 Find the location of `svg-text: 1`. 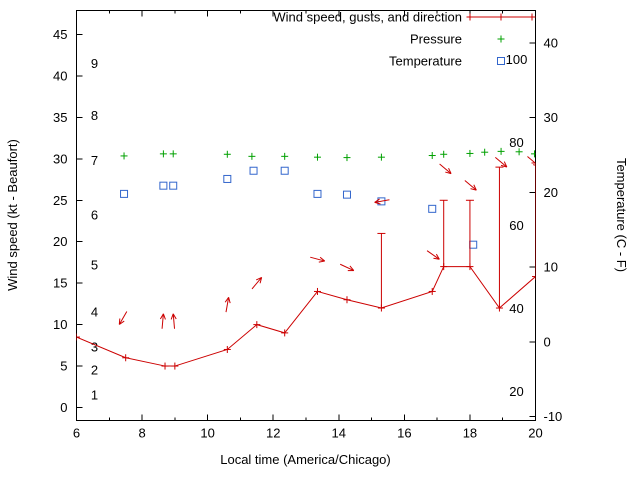

svg-text: 1 is located at coordinates (94, 395).